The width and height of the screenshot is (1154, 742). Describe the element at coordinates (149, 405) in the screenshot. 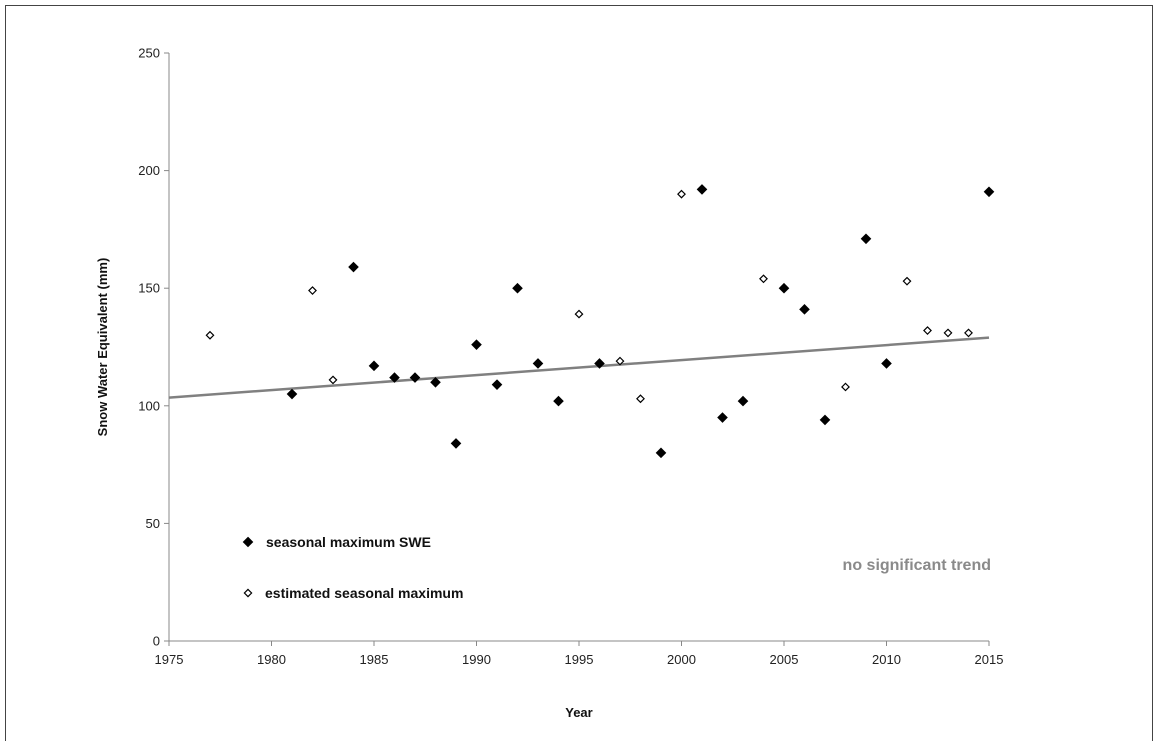

I see `y-tick-label: 100` at that location.